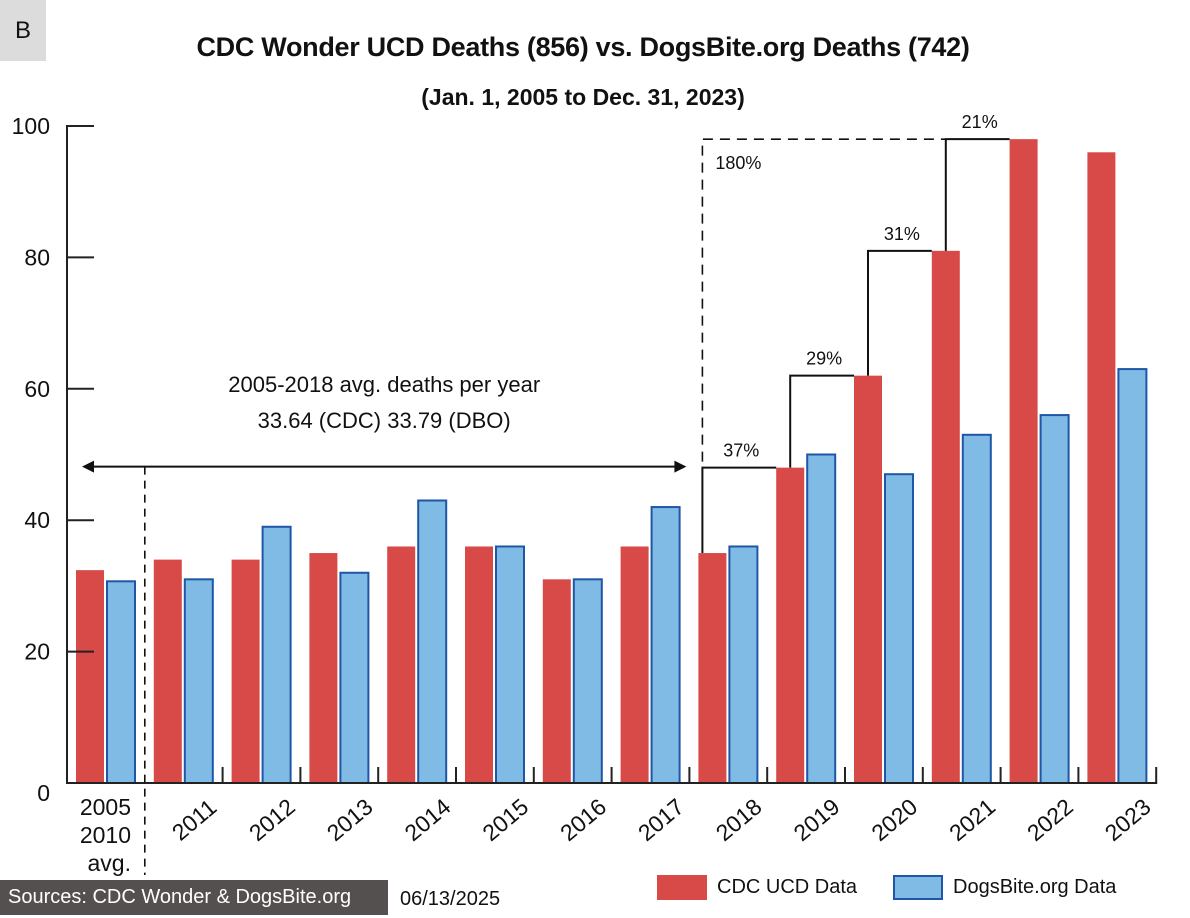 This screenshot has width=1190, height=918. I want to click on legend-item-cdc: CDC UCD Data, so click(757, 887).